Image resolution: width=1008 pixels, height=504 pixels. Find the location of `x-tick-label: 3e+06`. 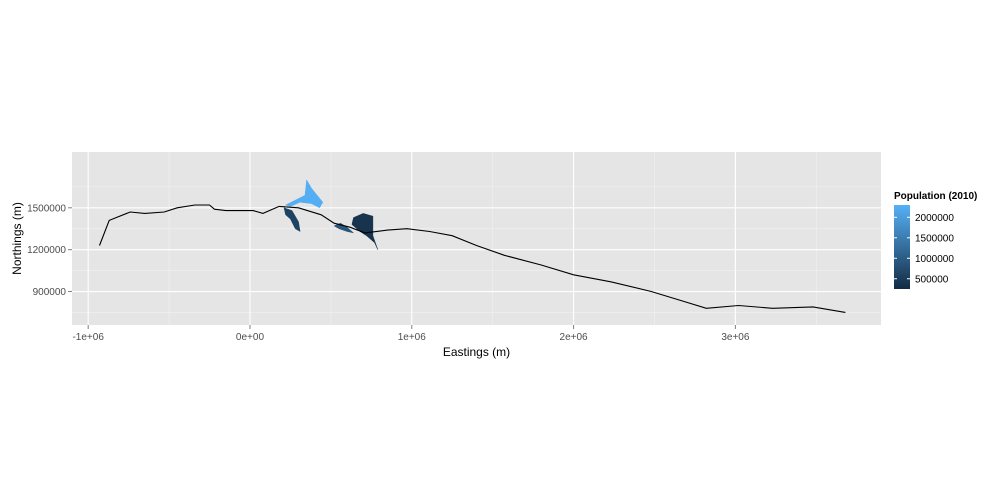

x-tick-label: 3e+06 is located at coordinates (735, 337).